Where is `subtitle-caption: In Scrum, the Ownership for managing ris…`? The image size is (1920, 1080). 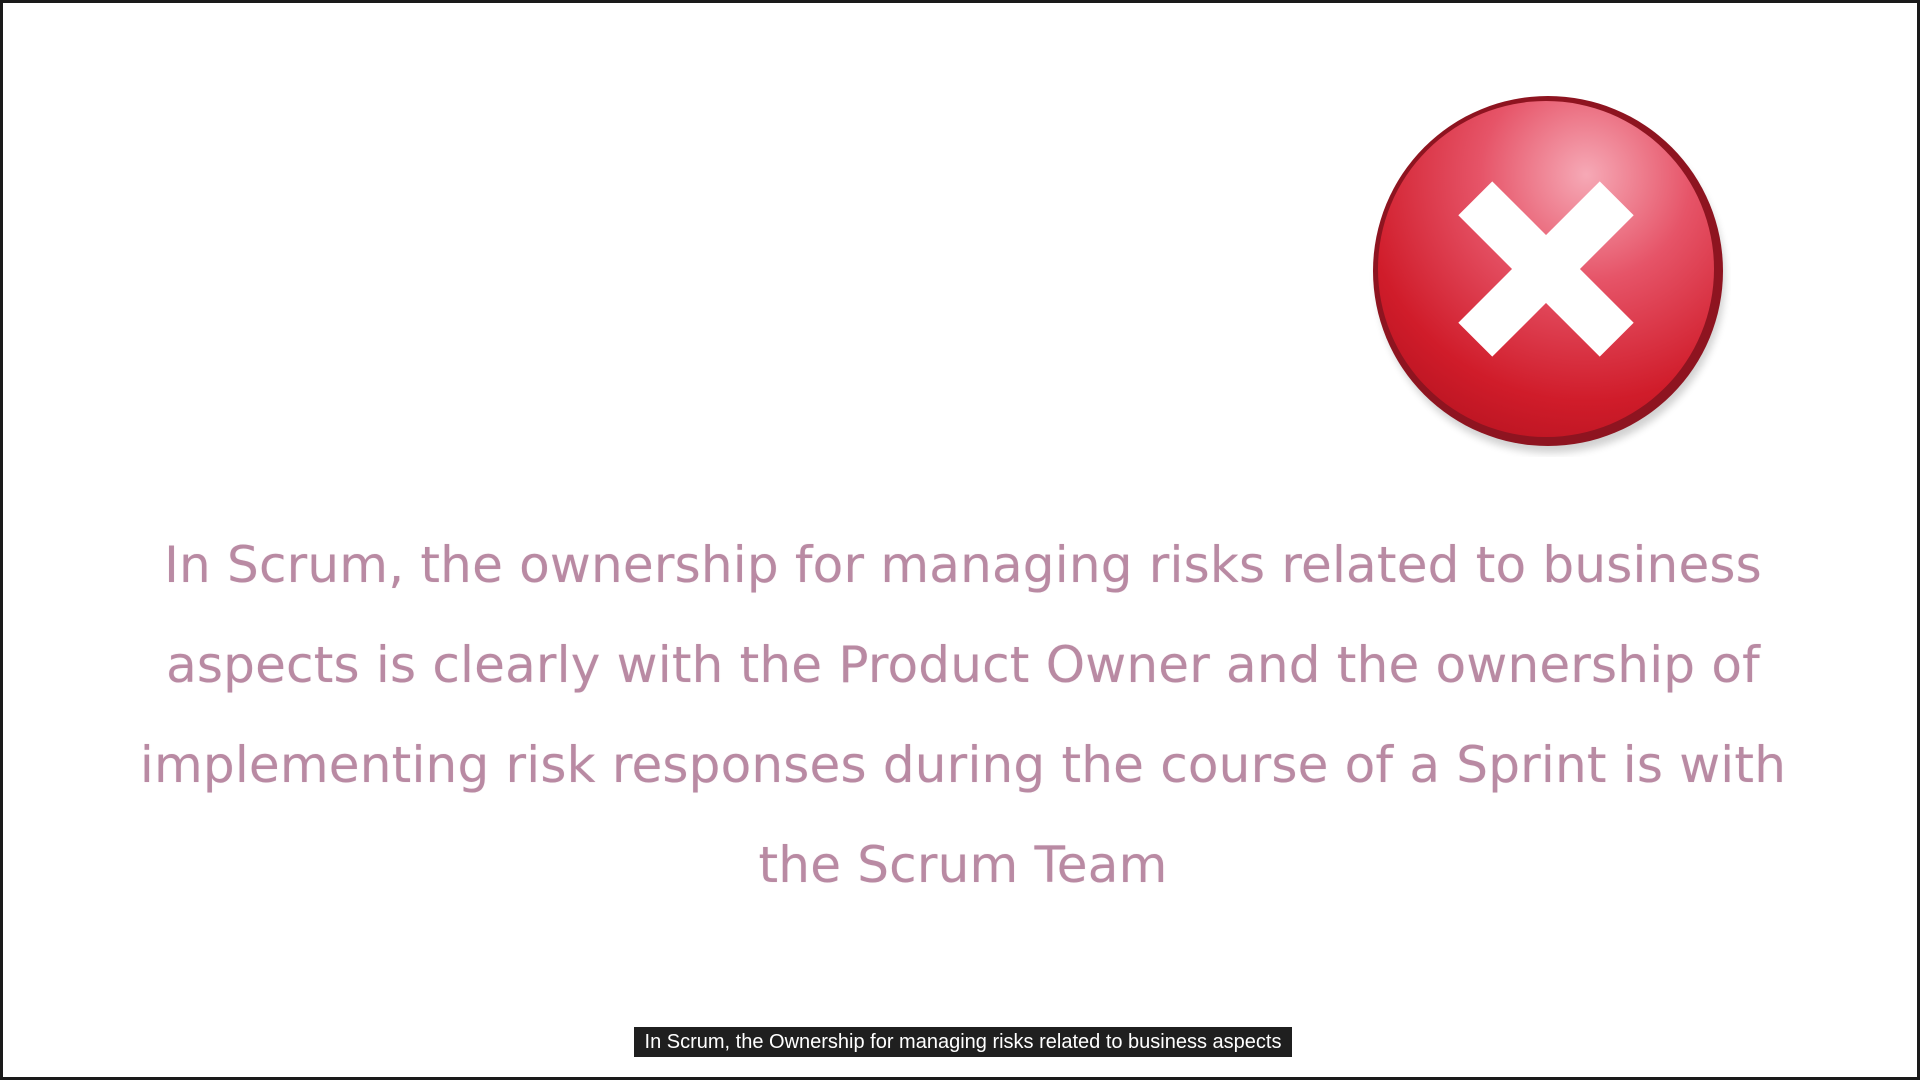 subtitle-caption: In Scrum, the Ownership for managing ris… is located at coordinates (960, 1042).